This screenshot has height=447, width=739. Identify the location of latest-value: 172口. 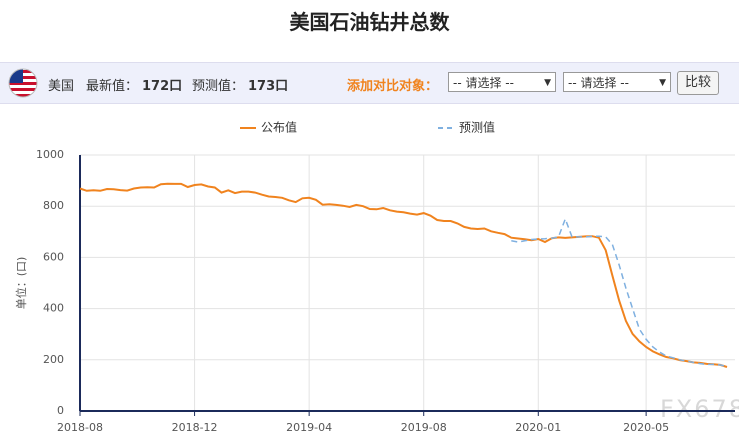
(162, 86).